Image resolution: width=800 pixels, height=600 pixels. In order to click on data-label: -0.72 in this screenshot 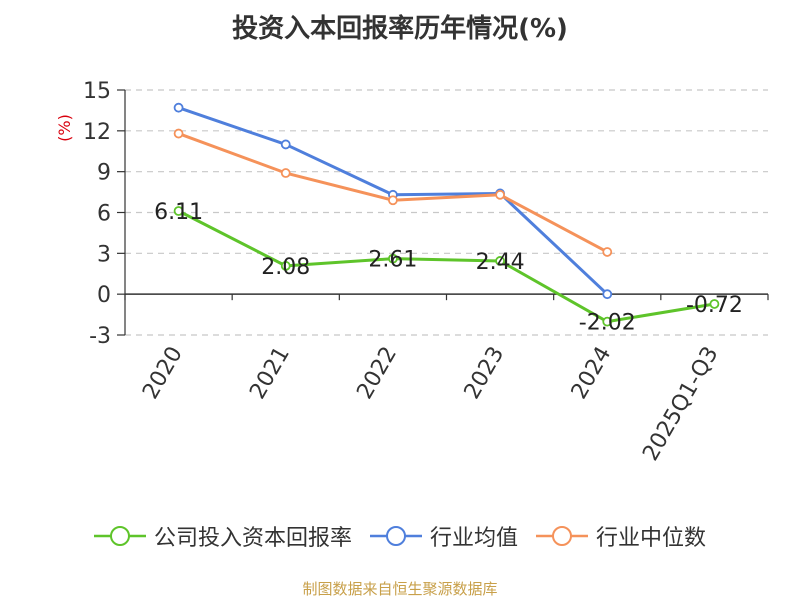, I will do `click(714, 305)`.